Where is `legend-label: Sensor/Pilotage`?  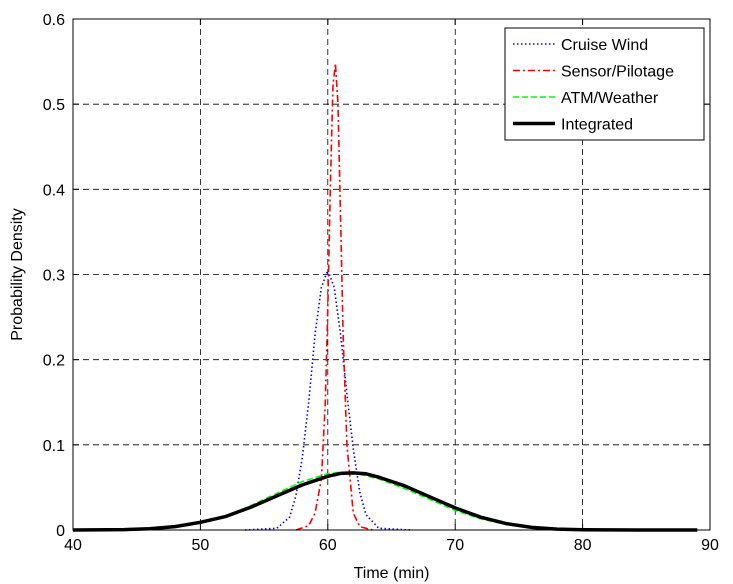
legend-label: Sensor/Pilotage is located at coordinates (617, 72).